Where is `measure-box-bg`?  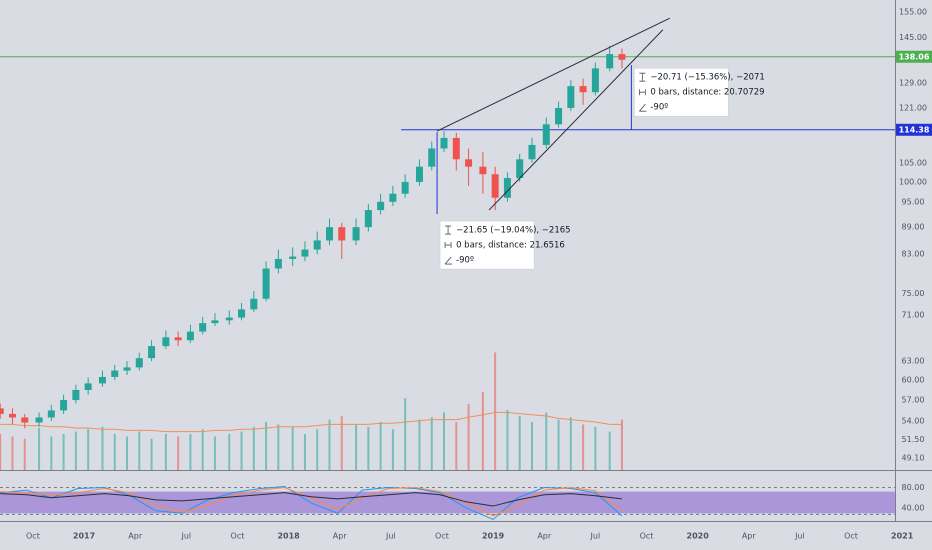 measure-box-bg is located at coordinates (487, 245).